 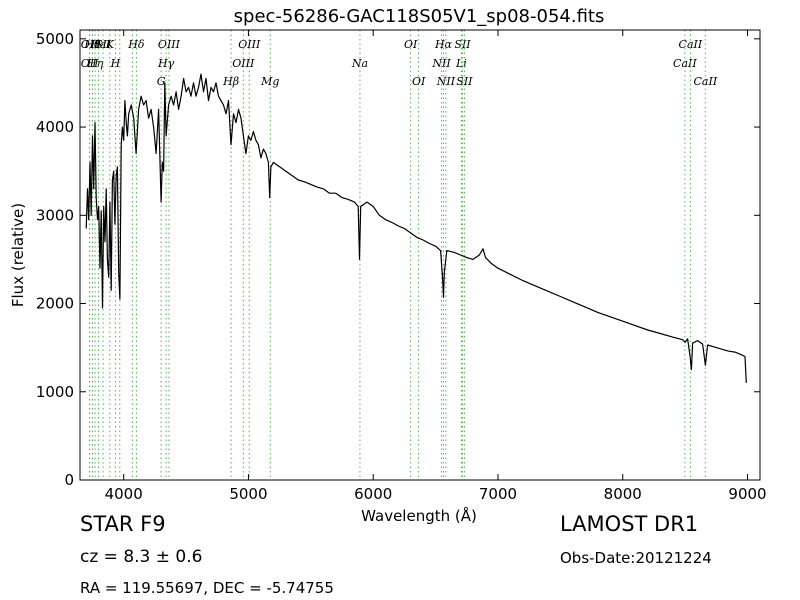 I want to click on x-tick-label: 8000, so click(x=623, y=494).